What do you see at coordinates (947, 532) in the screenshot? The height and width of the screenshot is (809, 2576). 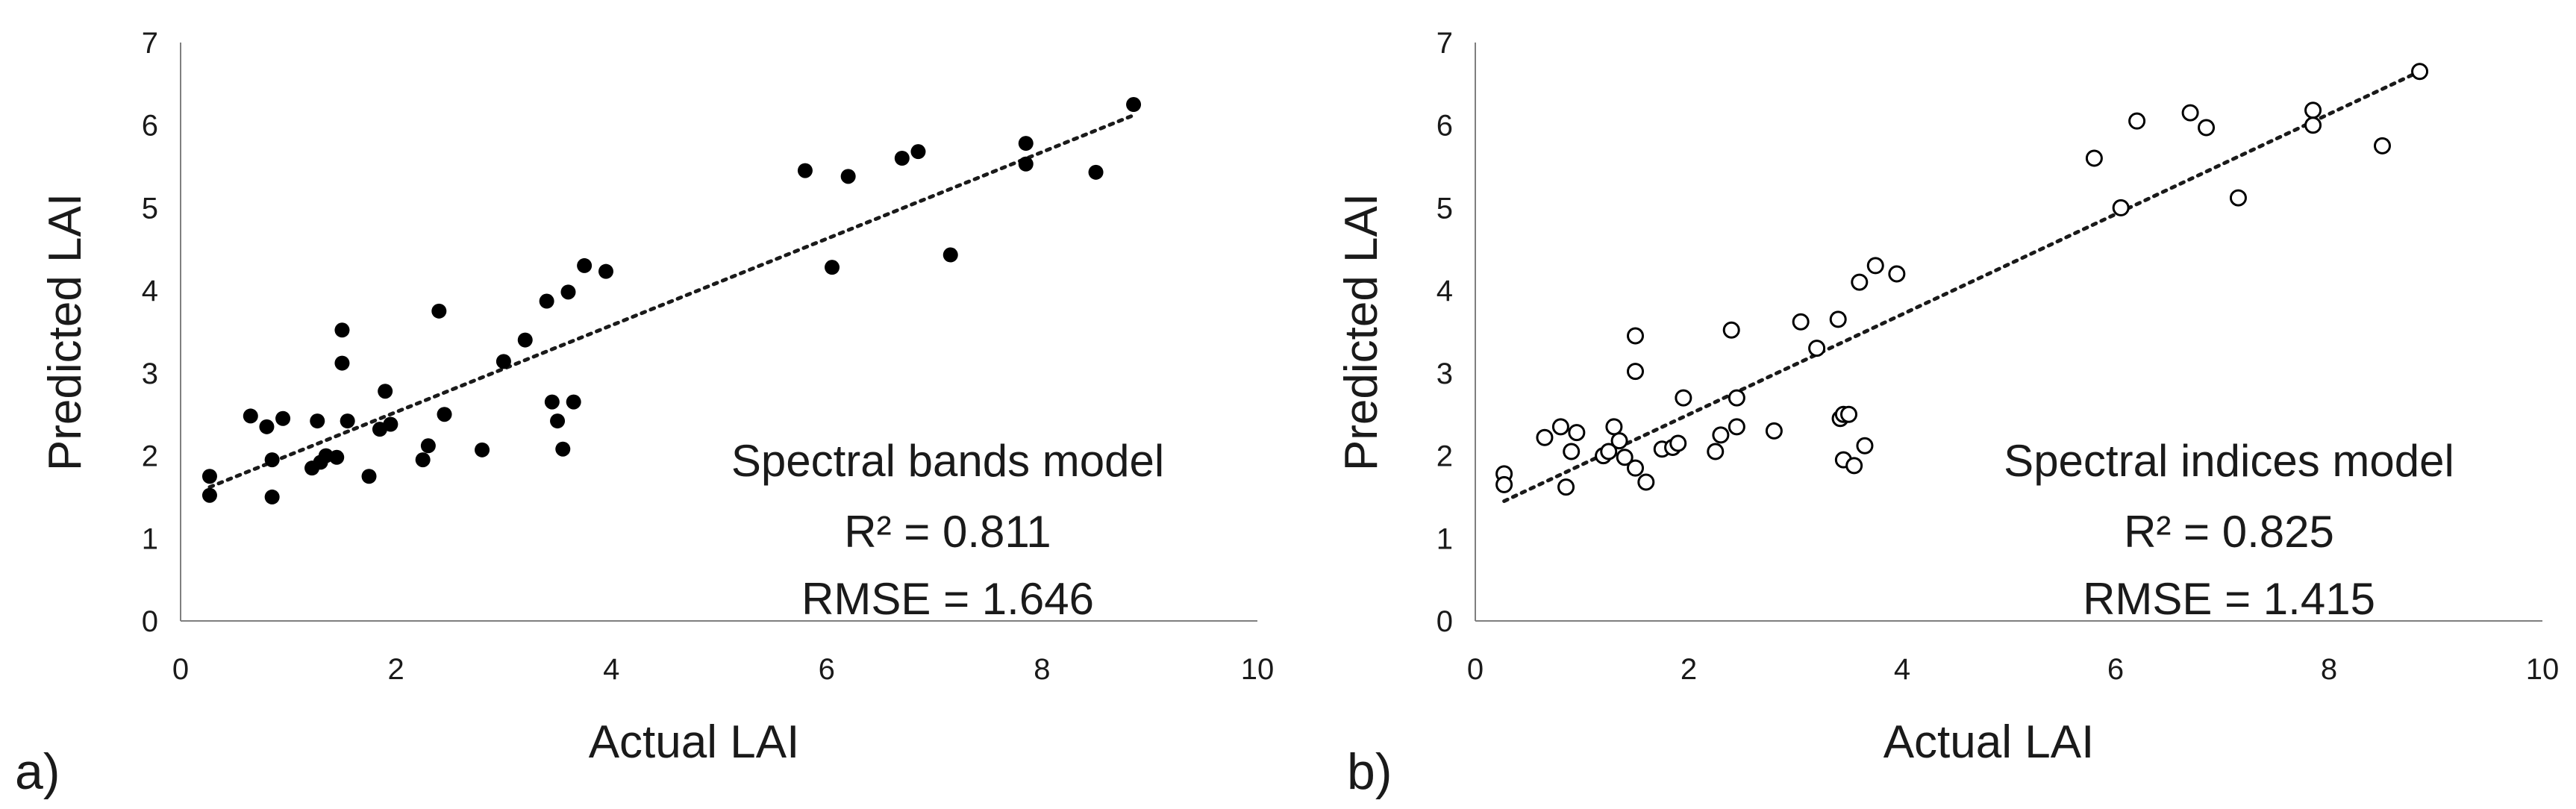 I see `r-squared-annotation: R² = 0.811` at bounding box center [947, 532].